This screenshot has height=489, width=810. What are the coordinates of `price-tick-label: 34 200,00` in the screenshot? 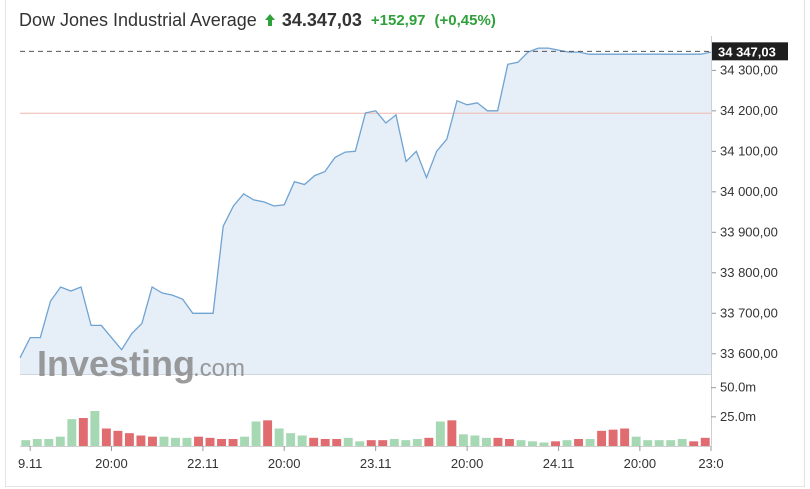 It's located at (749, 110).